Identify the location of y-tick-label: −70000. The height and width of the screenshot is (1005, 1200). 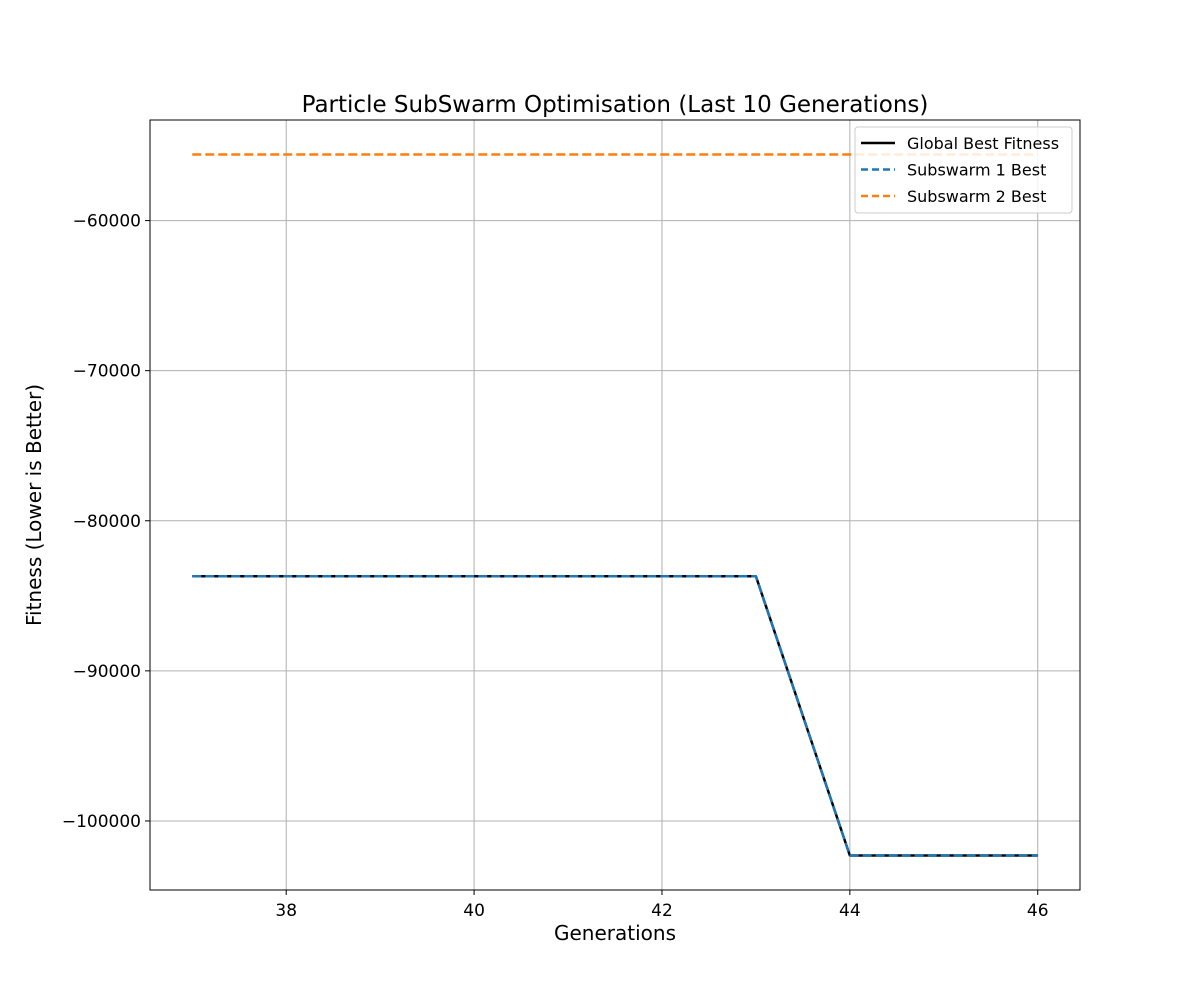
(107, 372).